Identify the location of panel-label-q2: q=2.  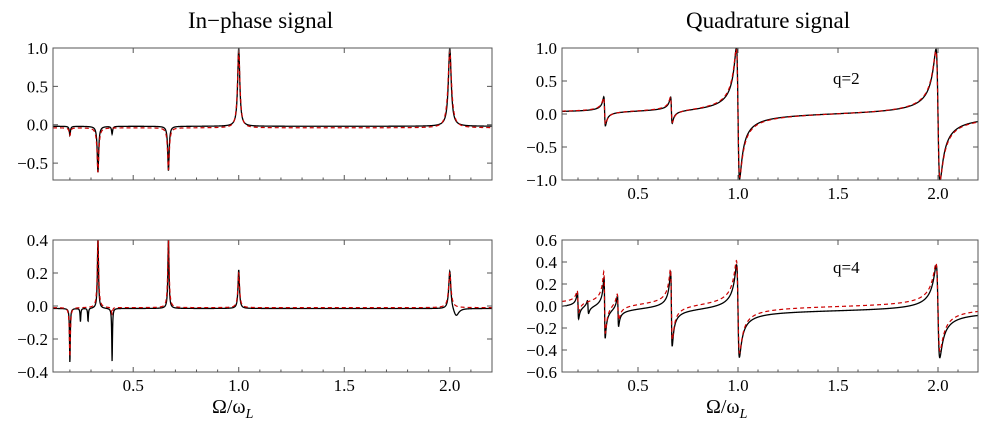
(846, 78).